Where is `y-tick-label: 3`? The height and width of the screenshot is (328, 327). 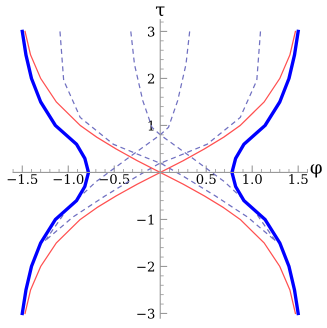
y-tick-label: 3 is located at coordinates (151, 31).